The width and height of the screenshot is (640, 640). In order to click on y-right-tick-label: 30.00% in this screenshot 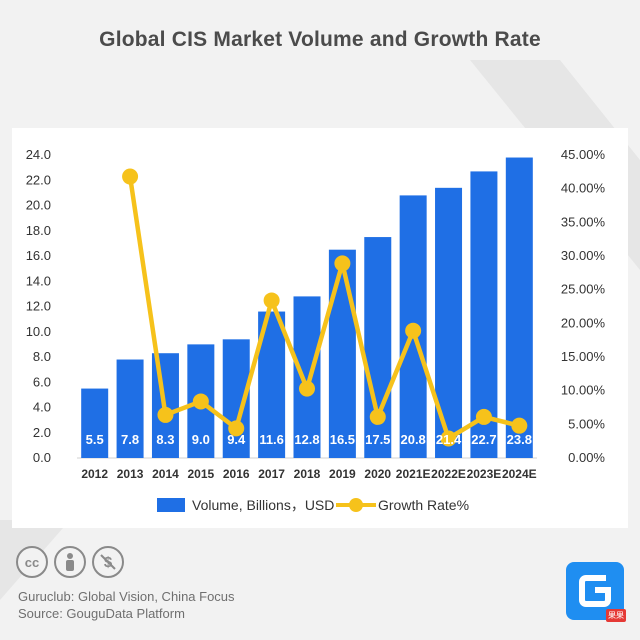, I will do `click(583, 255)`.